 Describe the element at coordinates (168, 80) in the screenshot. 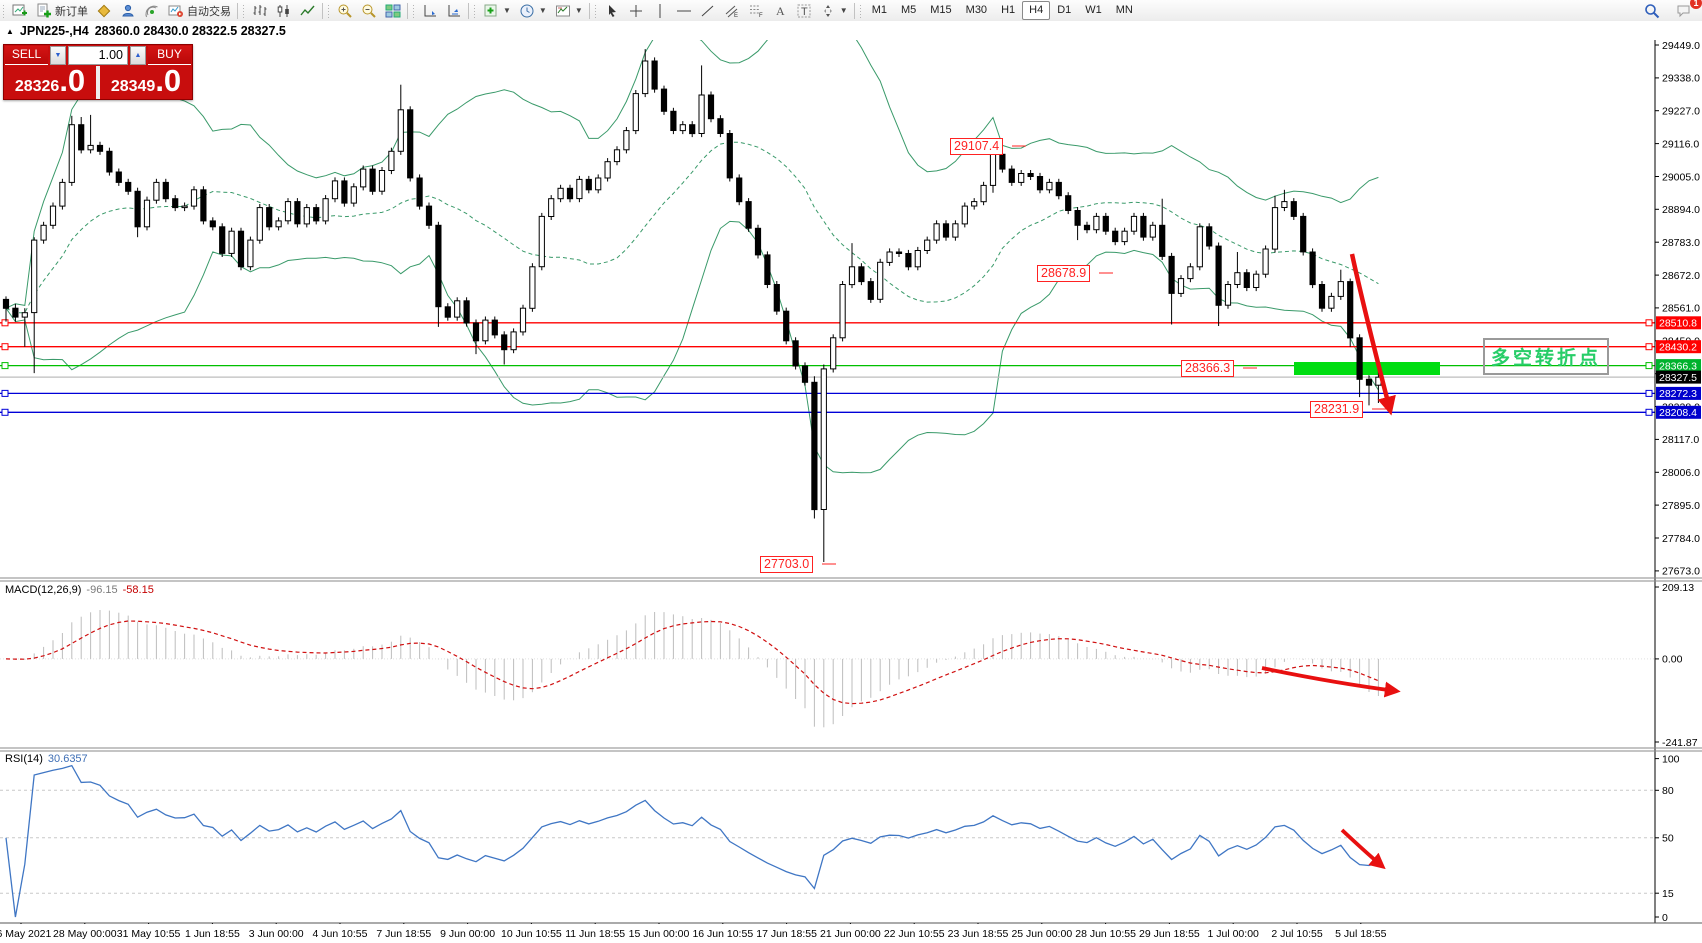

I see `buy-price-pips: .0` at that location.